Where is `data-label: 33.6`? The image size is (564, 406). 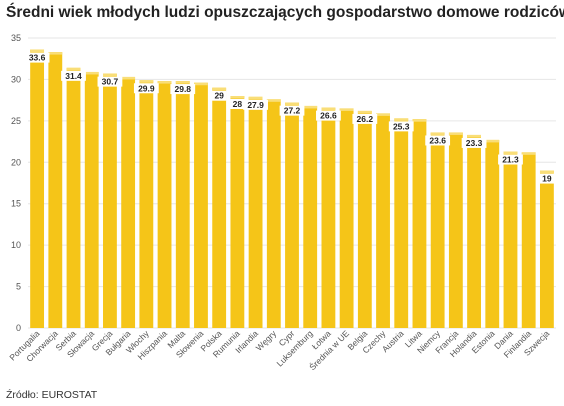
data-label: 33.6 is located at coordinates (37, 58).